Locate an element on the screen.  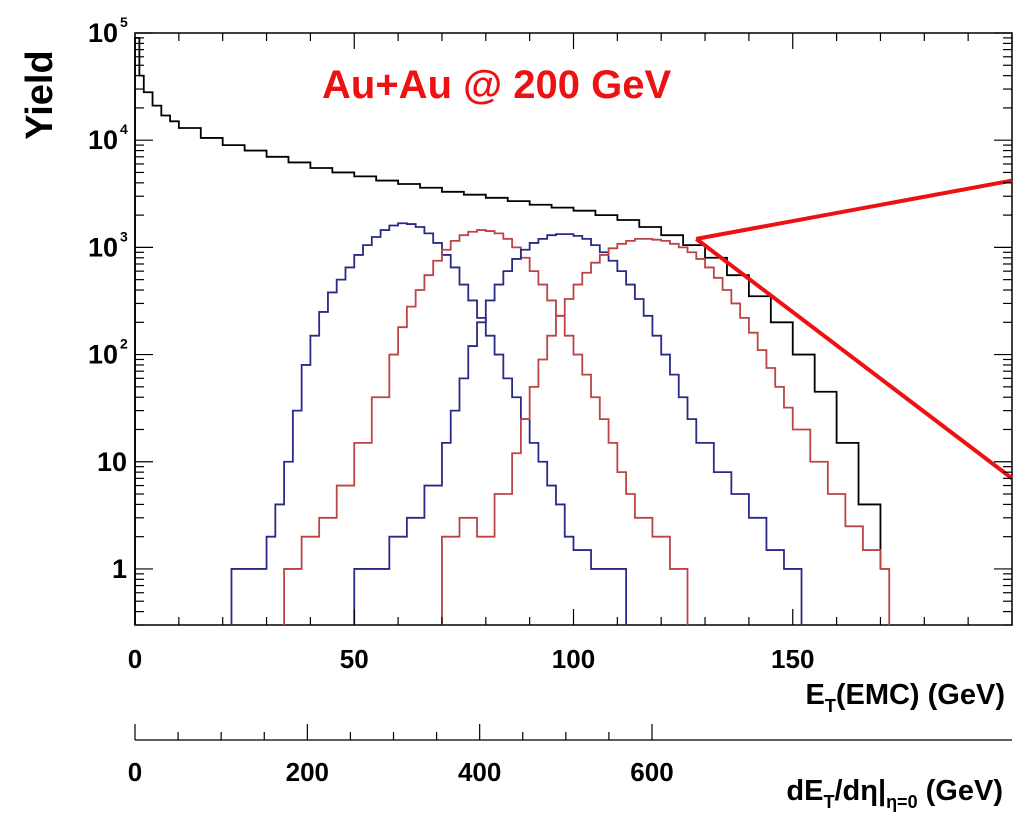
y-tick-exponent: 3 is located at coordinates (124, 236).